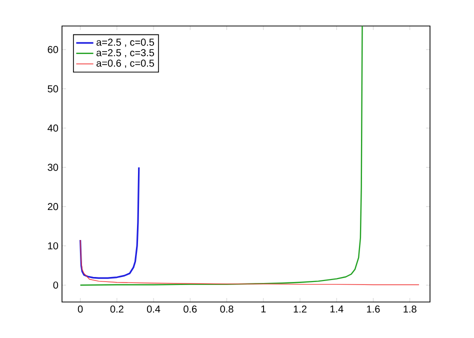 The height and width of the screenshot is (338, 474). Describe the element at coordinates (125, 53) in the screenshot. I see `legend-label: a=2.5 , c=3.5` at that location.